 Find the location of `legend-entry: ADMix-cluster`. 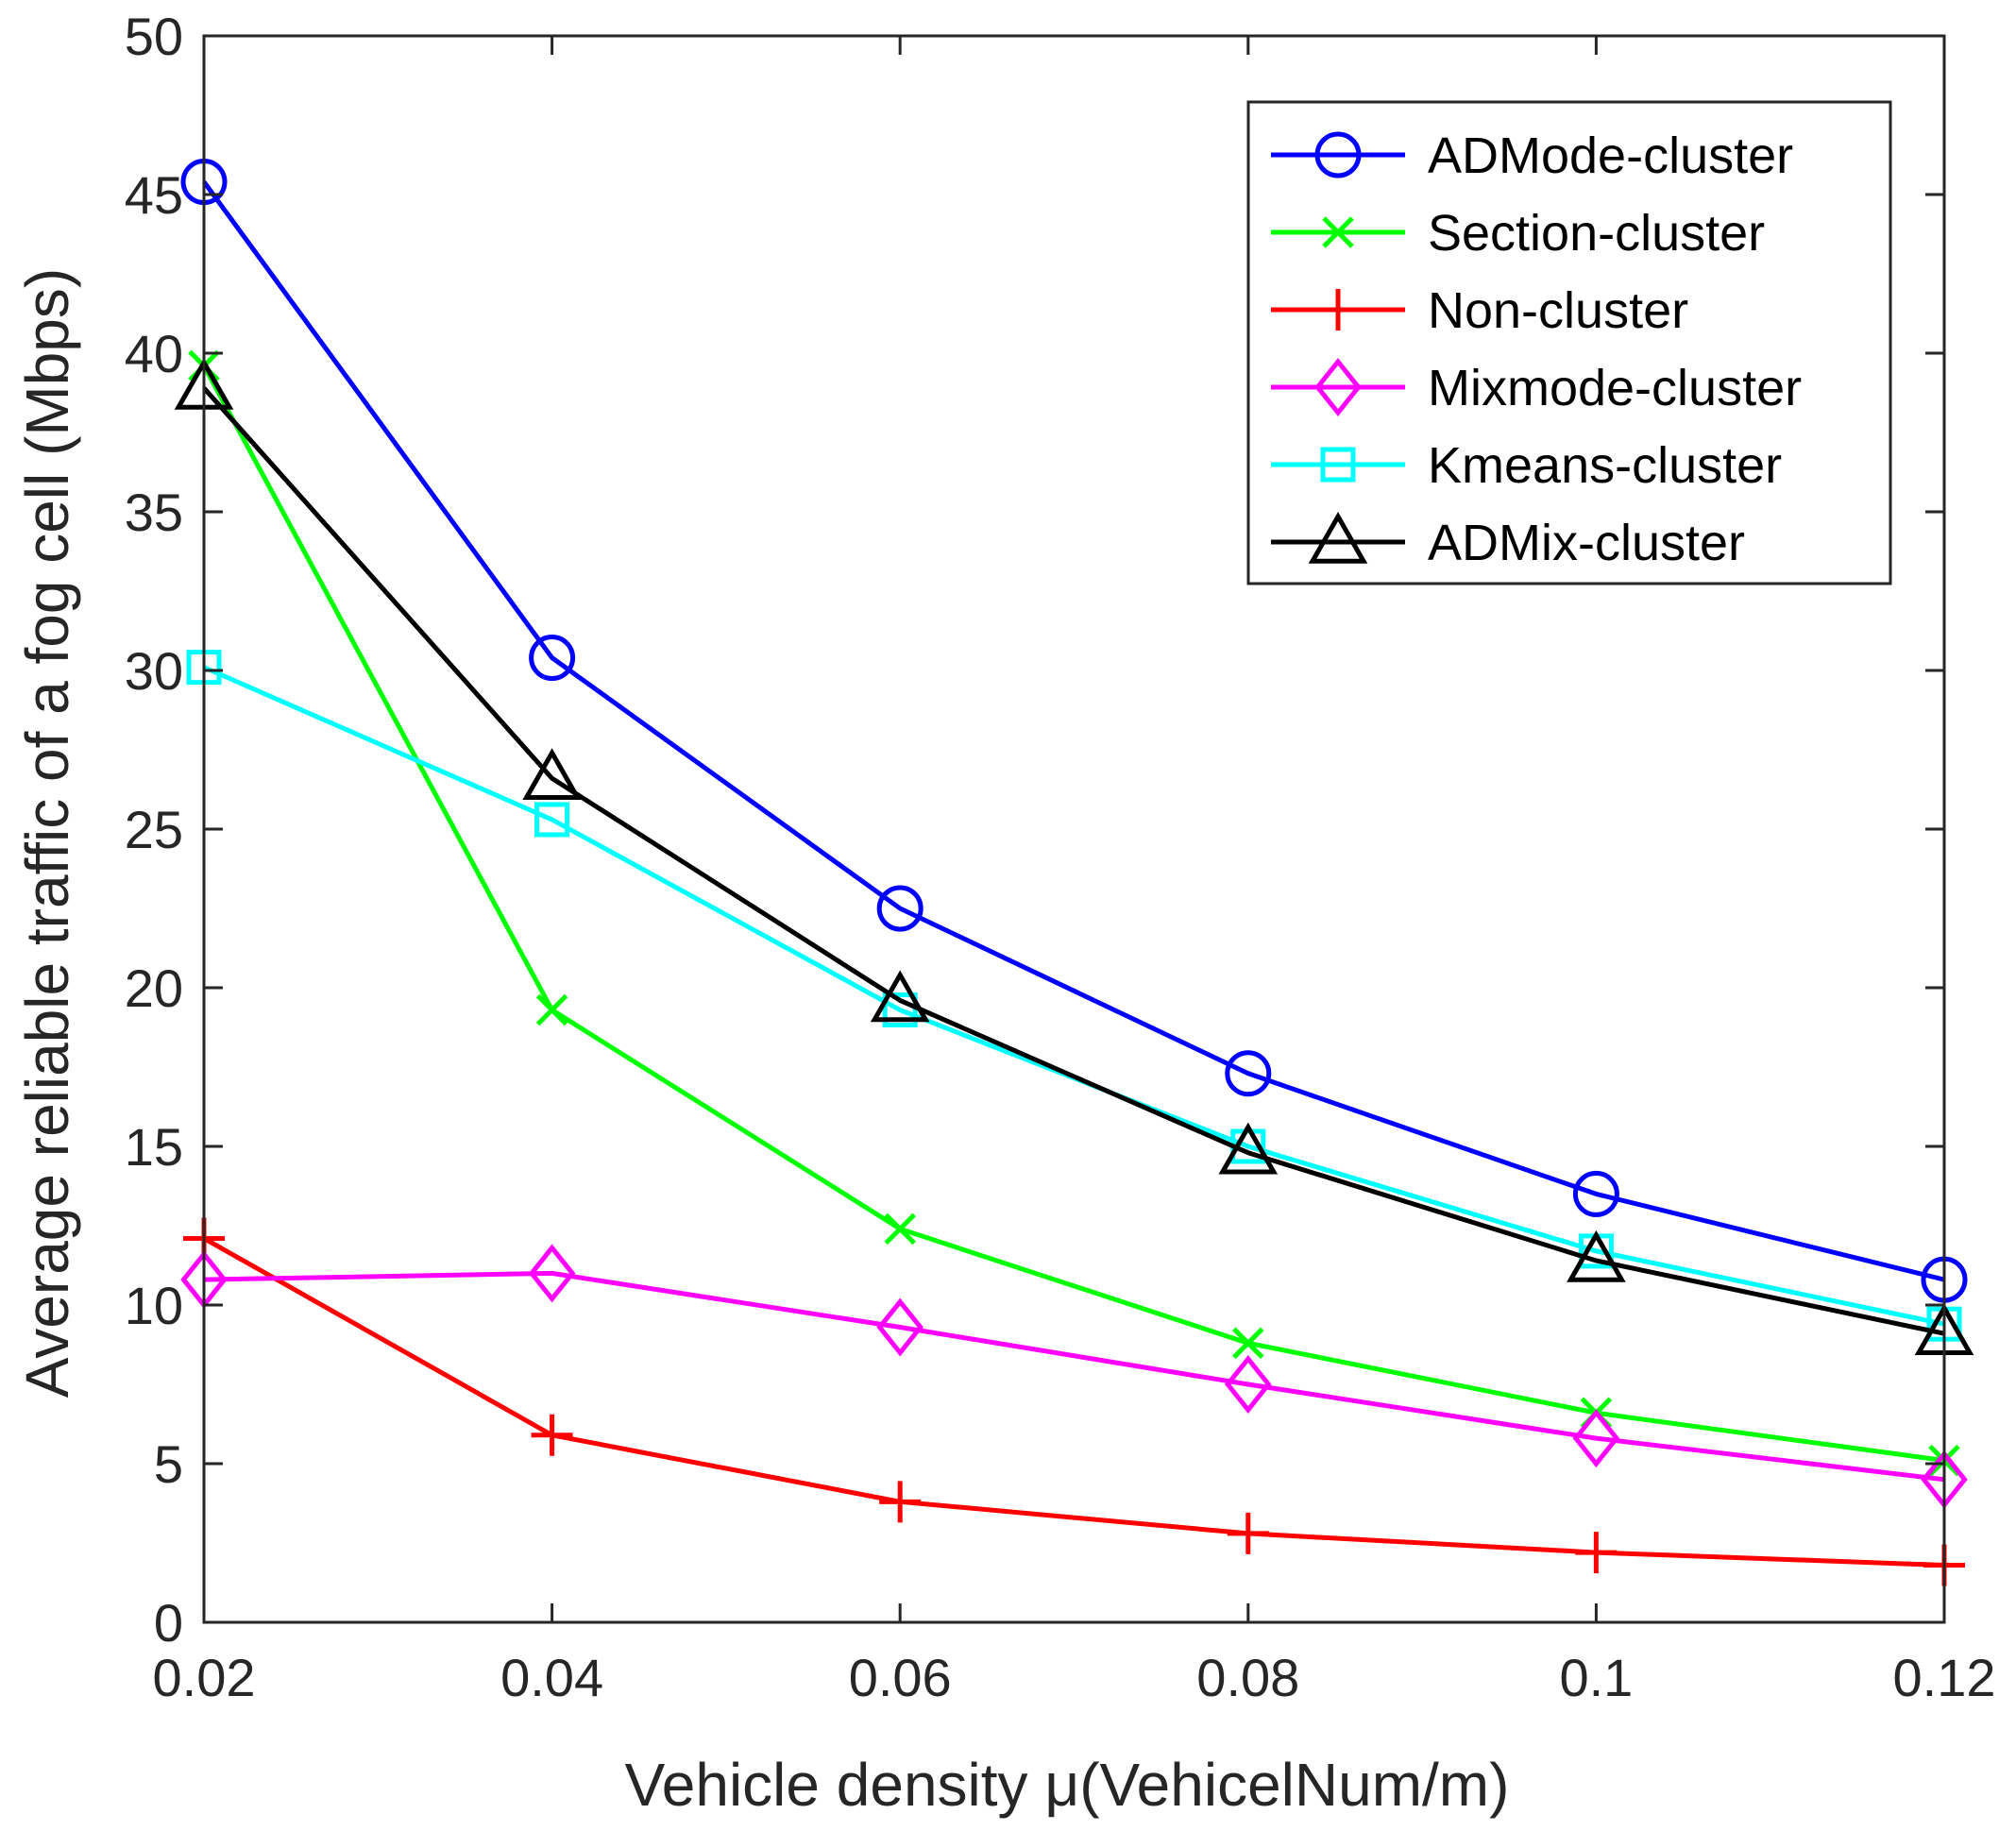

legend-entry: ADMix-cluster is located at coordinates (1508, 541).